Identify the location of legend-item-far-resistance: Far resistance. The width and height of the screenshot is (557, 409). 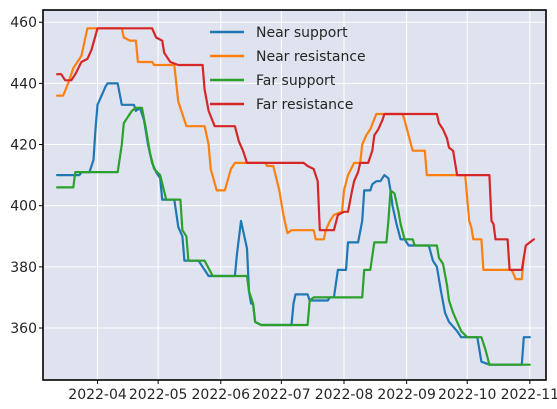
(281, 105).